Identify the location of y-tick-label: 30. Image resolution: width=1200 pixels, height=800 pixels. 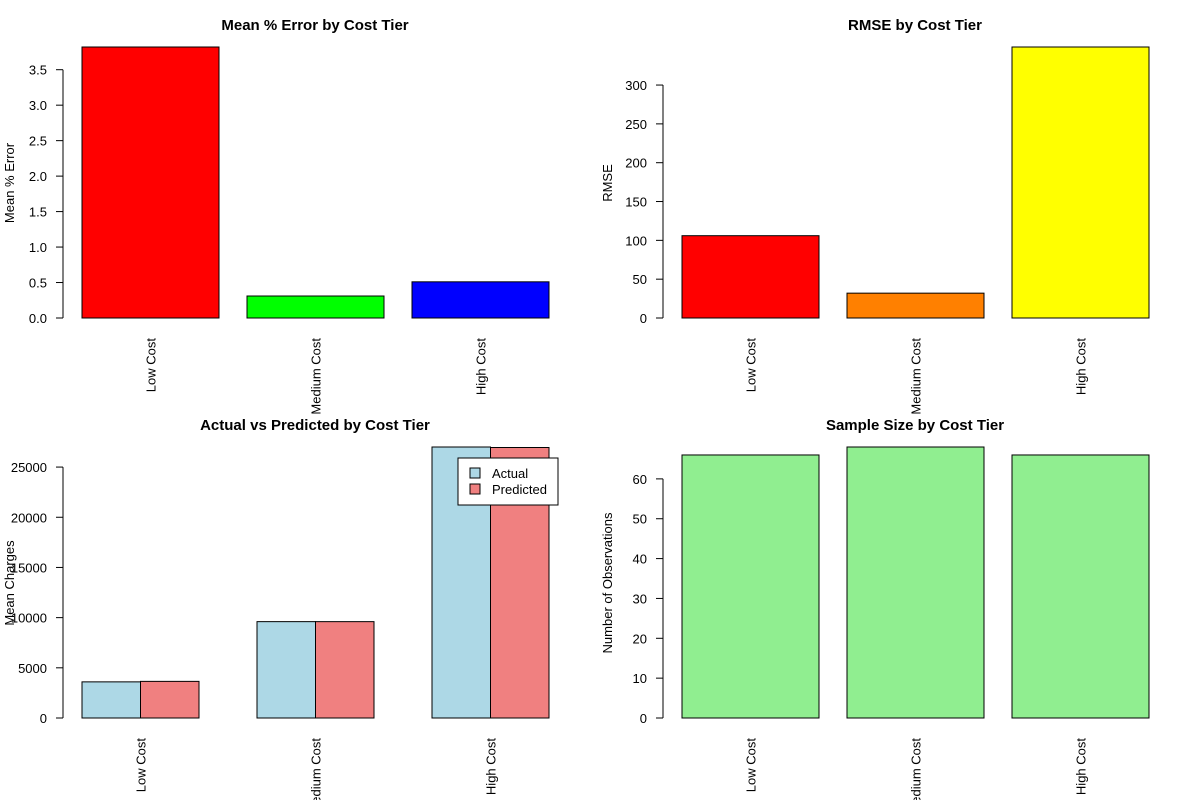
(640, 598).